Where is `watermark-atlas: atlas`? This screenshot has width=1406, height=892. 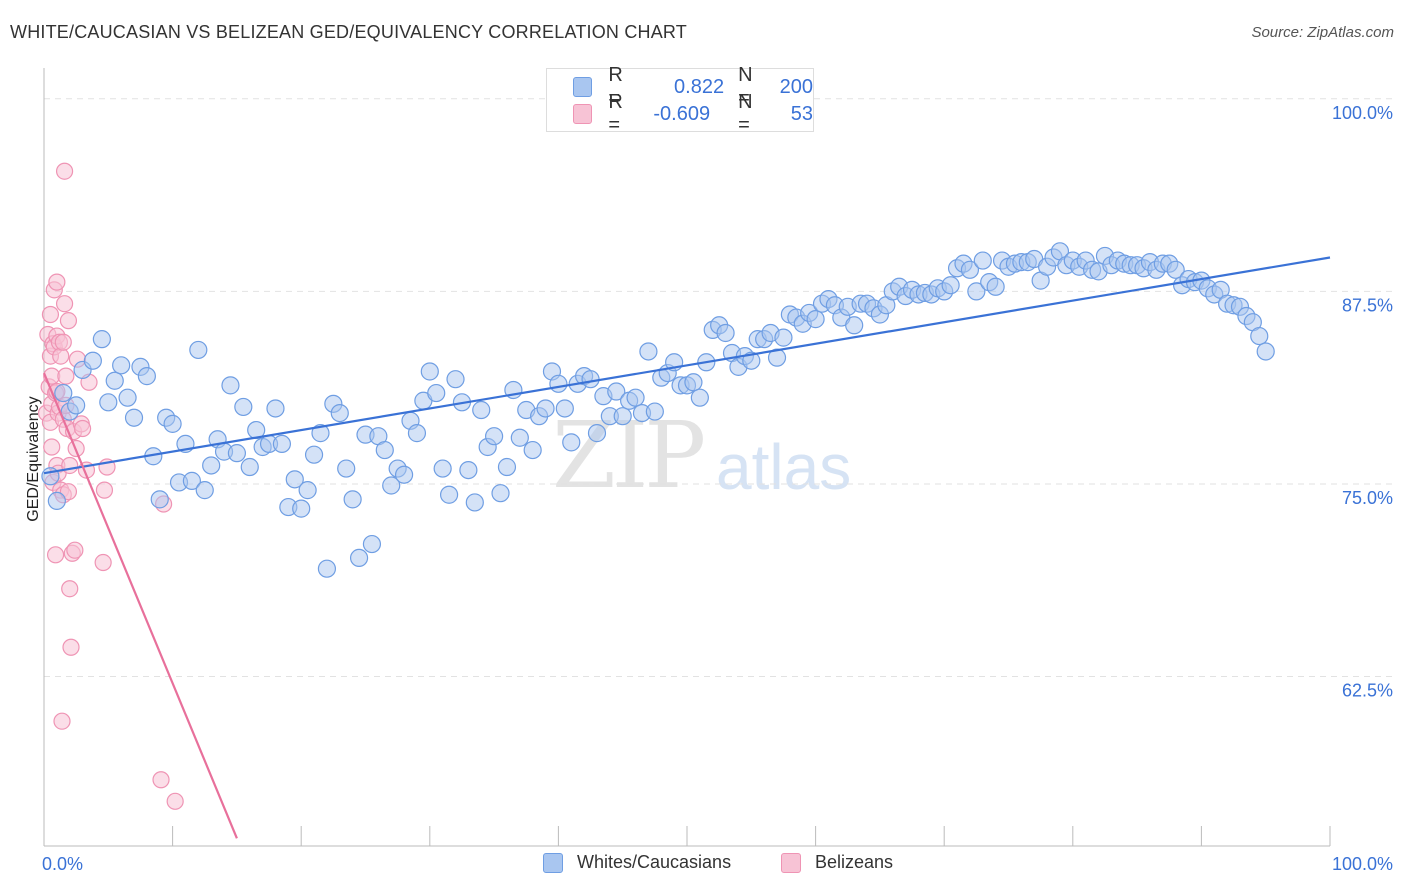
watermark-atlas: atlas is located at coordinates (784, 467).